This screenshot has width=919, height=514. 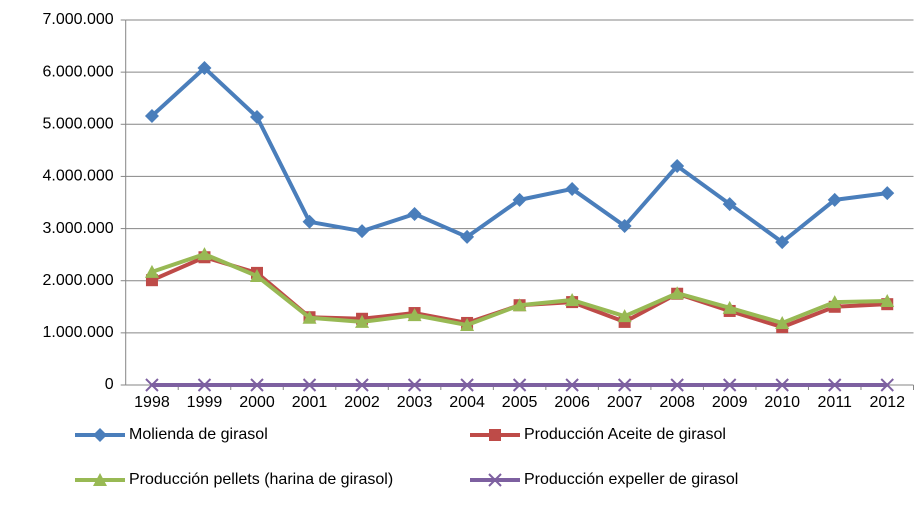 What do you see at coordinates (78, 280) in the screenshot?
I see `y-tick-label: 2.000.000` at bounding box center [78, 280].